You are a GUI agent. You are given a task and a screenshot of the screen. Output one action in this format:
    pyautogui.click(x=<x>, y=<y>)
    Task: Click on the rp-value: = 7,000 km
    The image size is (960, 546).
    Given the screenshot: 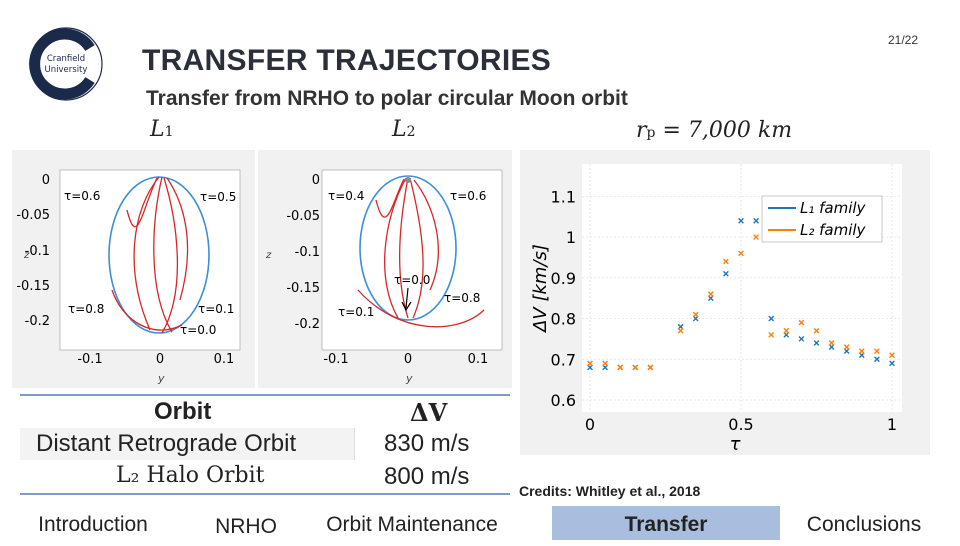 What is the action you would take?
    pyautogui.click(x=727, y=130)
    